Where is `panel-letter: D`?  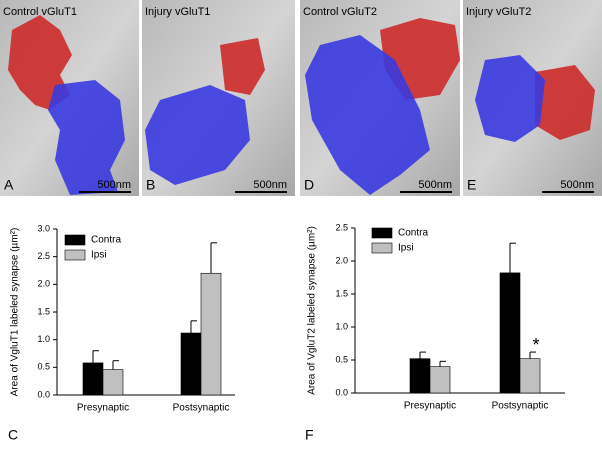 panel-letter: D is located at coordinates (309, 185).